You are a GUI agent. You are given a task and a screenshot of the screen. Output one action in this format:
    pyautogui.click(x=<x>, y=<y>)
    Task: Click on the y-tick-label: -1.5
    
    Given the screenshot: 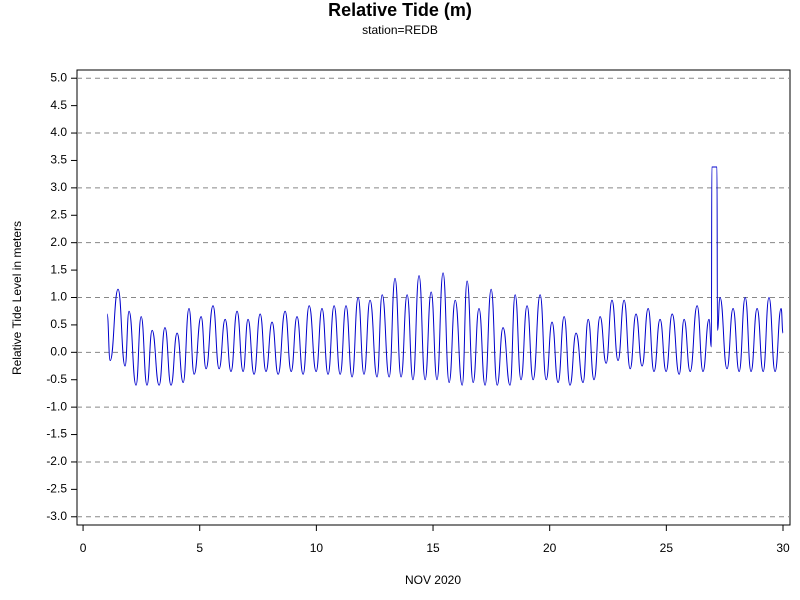 What is the action you would take?
    pyautogui.click(x=56, y=434)
    